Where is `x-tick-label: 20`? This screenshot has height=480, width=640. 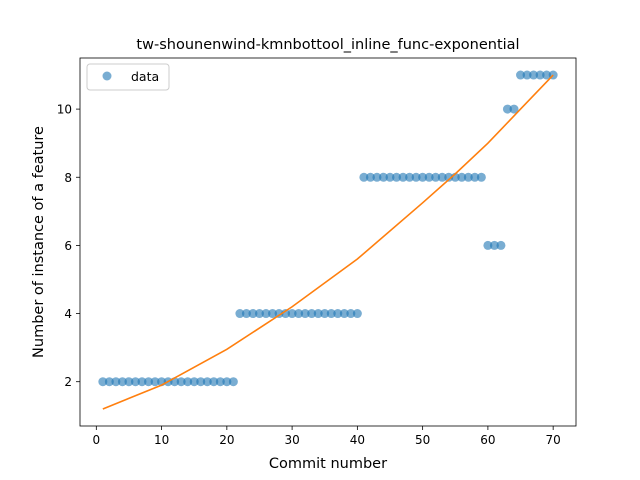 x-tick-label: 20 is located at coordinates (226, 440).